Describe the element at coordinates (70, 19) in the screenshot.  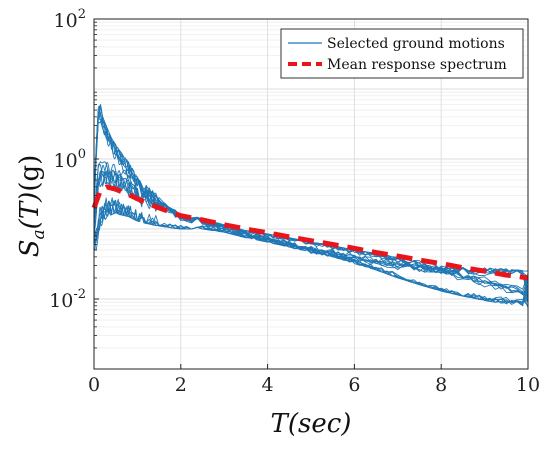
I see `y-tick-label: 10²` at that location.